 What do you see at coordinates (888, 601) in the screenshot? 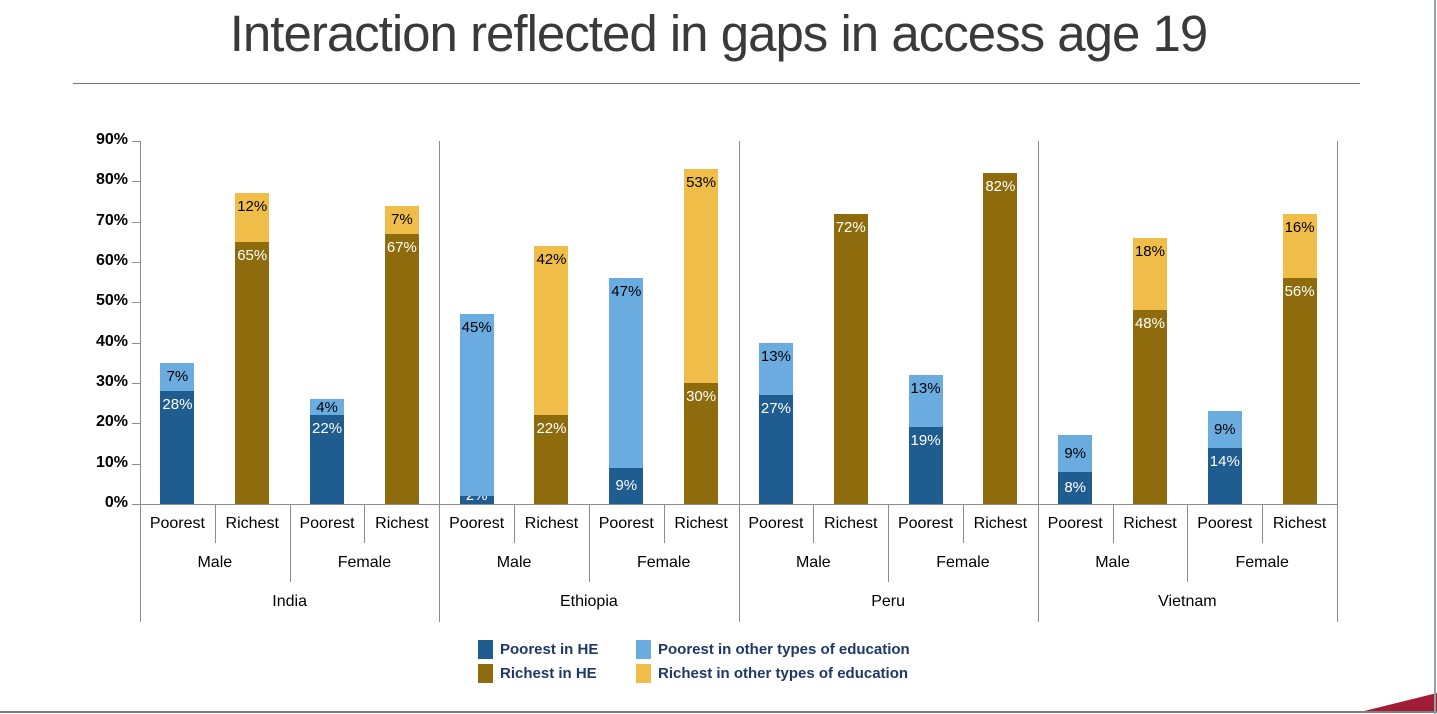
I see `category-label-country: Peru` at bounding box center [888, 601].